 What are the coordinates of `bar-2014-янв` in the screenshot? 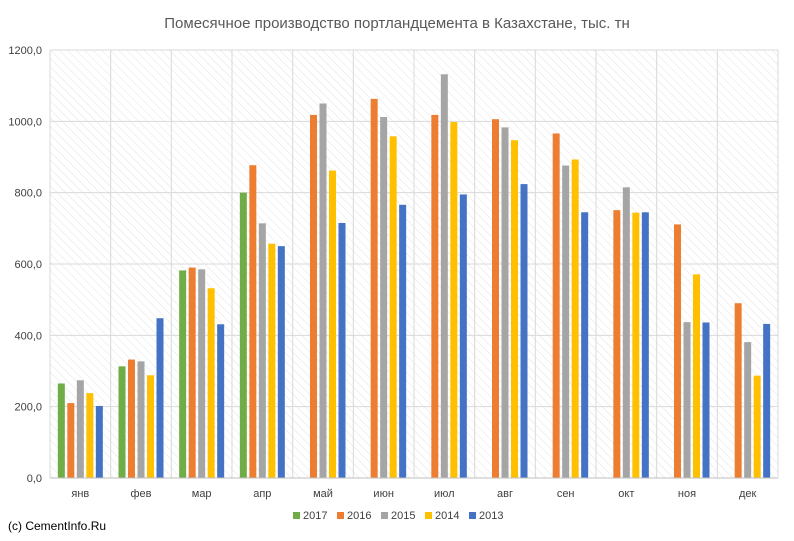 It's located at (90, 435).